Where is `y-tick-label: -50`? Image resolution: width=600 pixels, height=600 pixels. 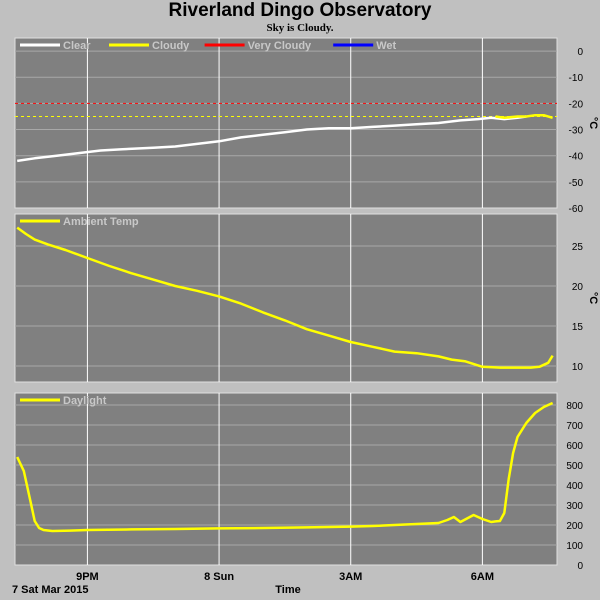
y-tick-label: -50 is located at coordinates (576, 183).